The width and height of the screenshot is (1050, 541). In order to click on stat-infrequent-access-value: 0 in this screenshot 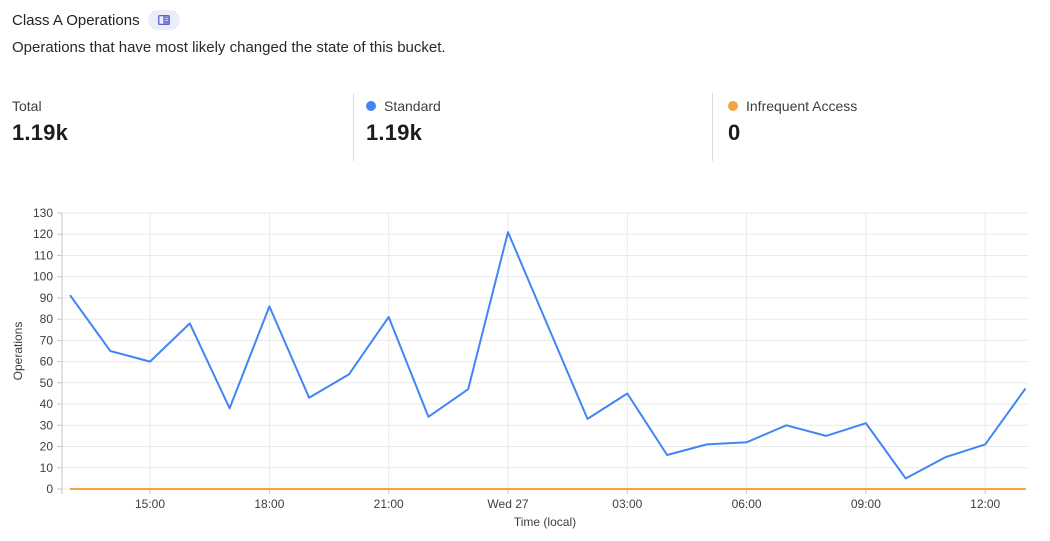, I will do `click(734, 132)`.